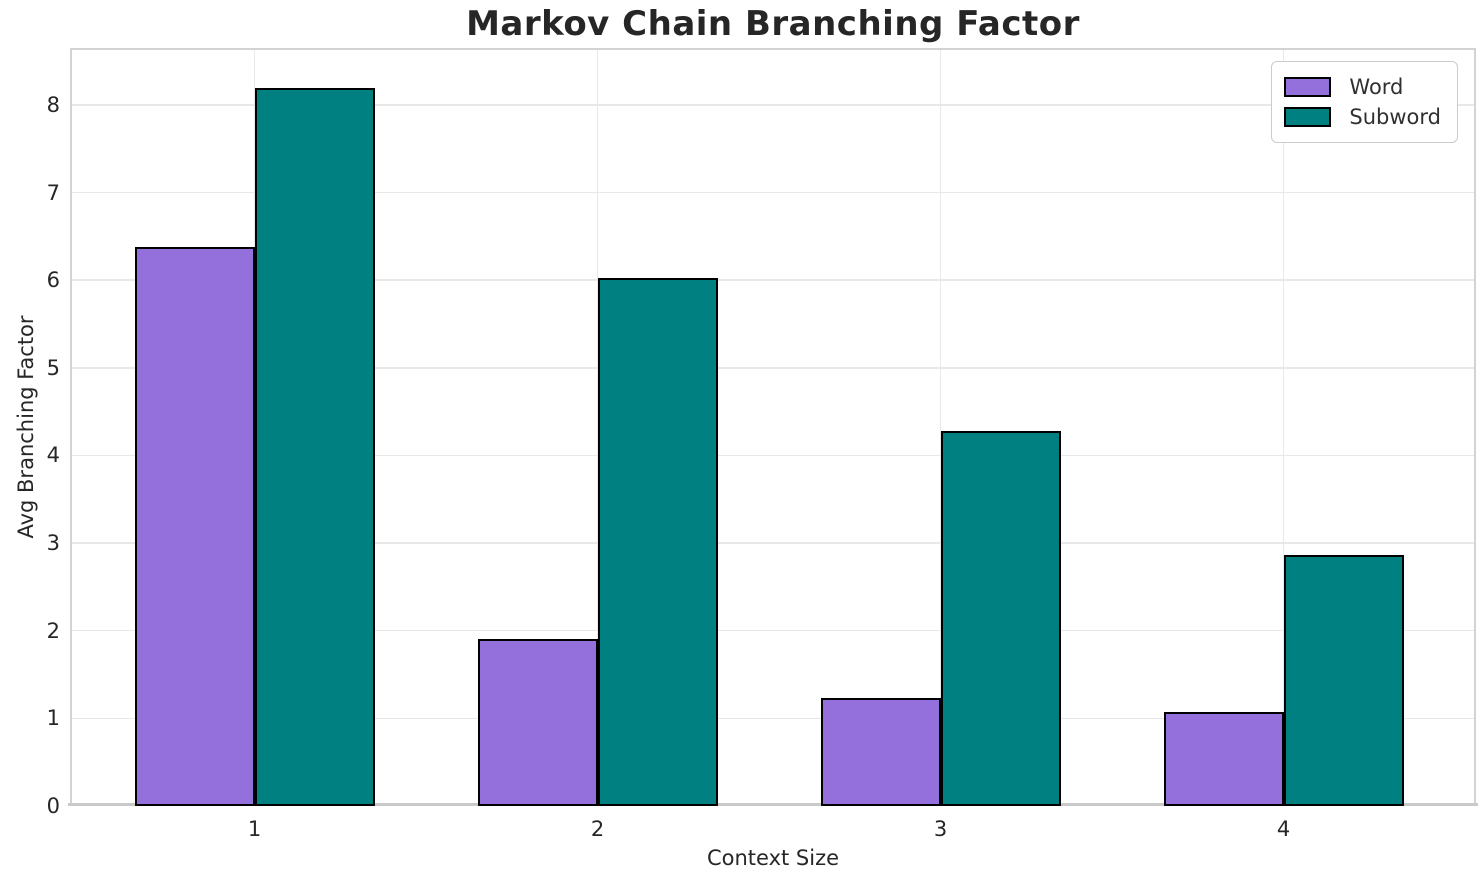 The image size is (1484, 885). Describe the element at coordinates (53, 630) in the screenshot. I see `y-tick-label: 2` at that location.